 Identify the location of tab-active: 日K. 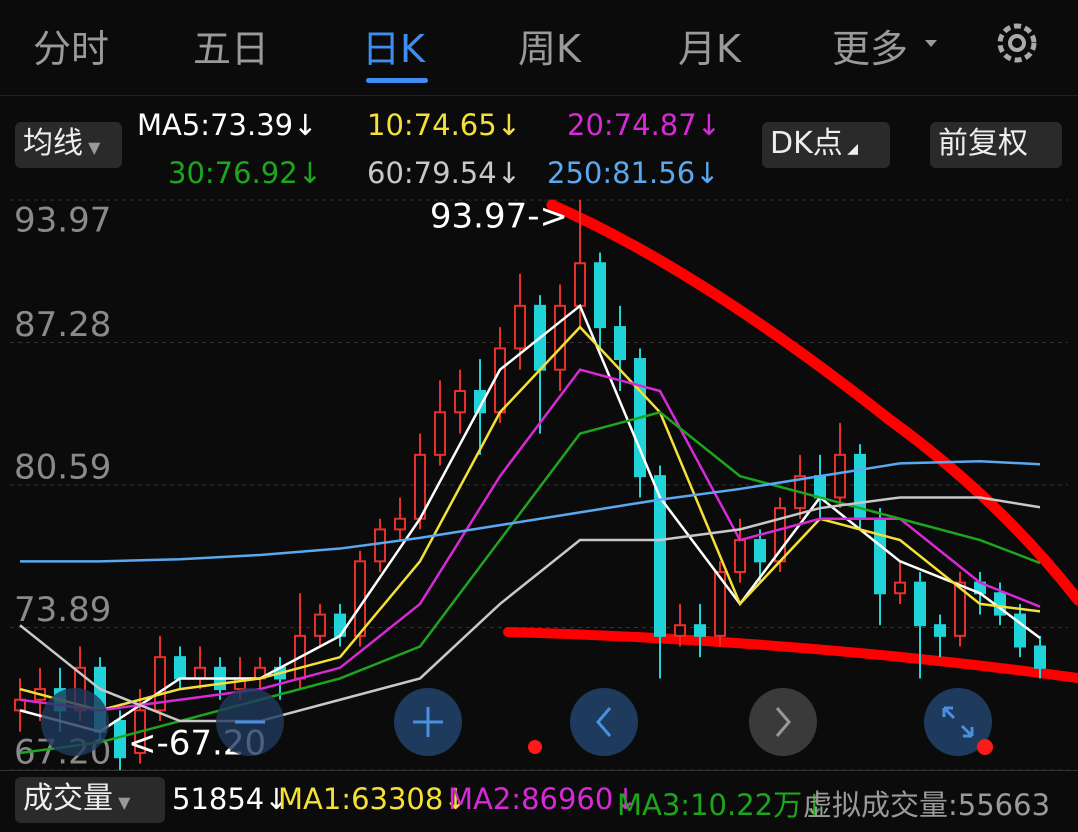
(393, 49).